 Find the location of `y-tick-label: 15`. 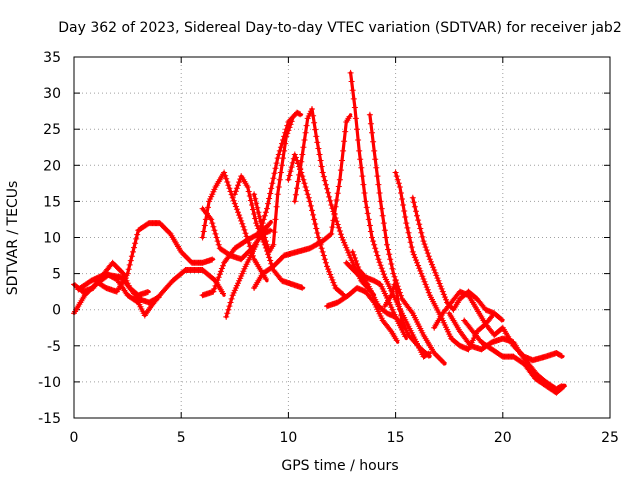

y-tick-label: 15 is located at coordinates (52, 202).